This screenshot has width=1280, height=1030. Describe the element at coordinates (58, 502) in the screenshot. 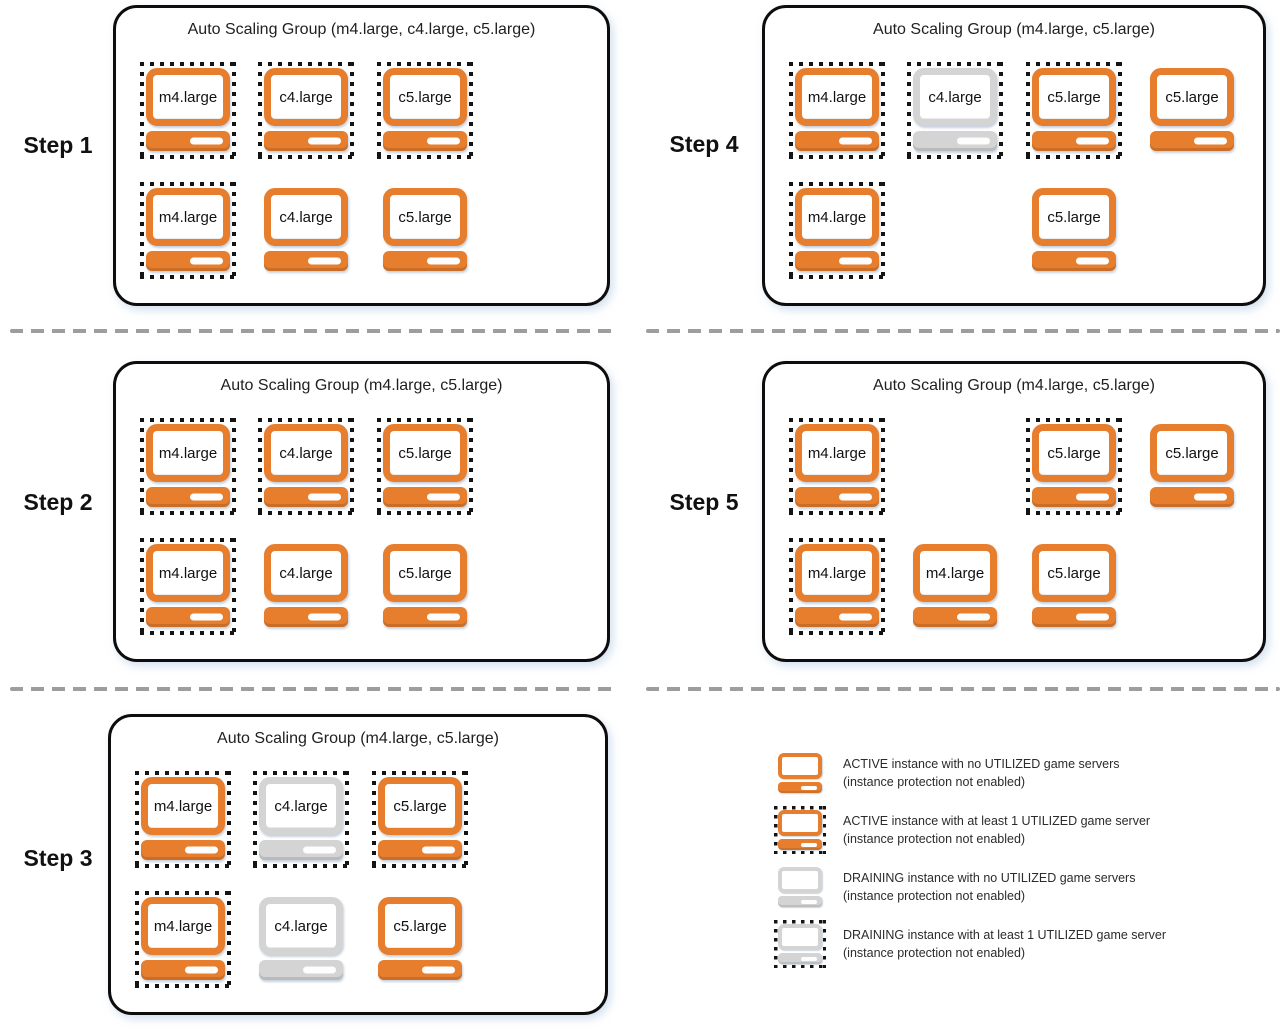

I see `step-2-label: Step 2` at that location.